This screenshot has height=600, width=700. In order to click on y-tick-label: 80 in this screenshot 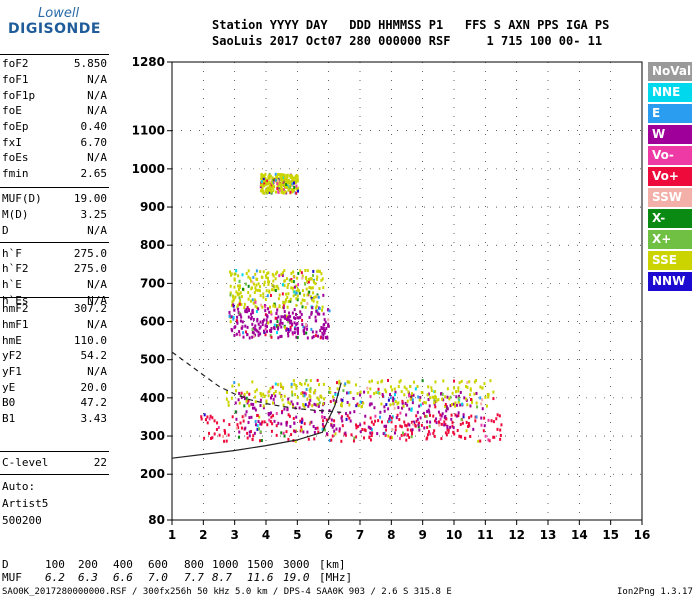, I will do `click(156, 520)`.